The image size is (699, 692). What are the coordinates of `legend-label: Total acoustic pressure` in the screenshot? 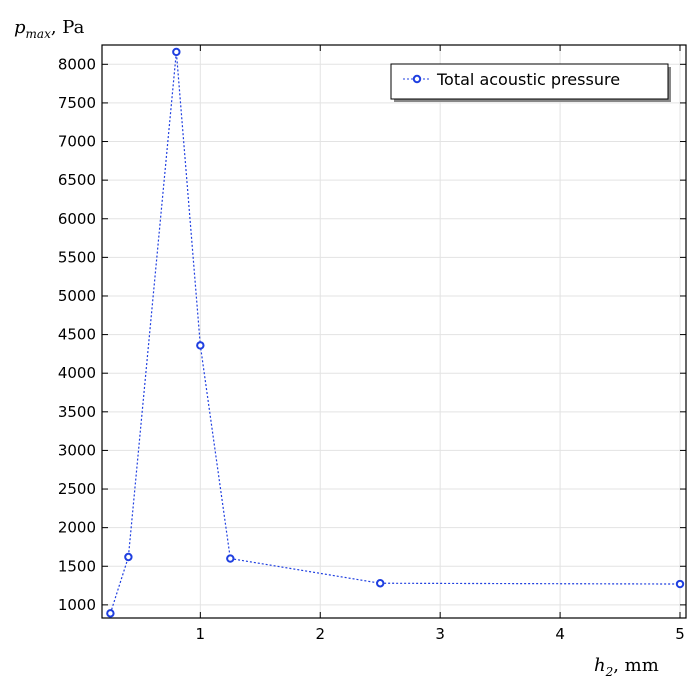 It's located at (528, 79).